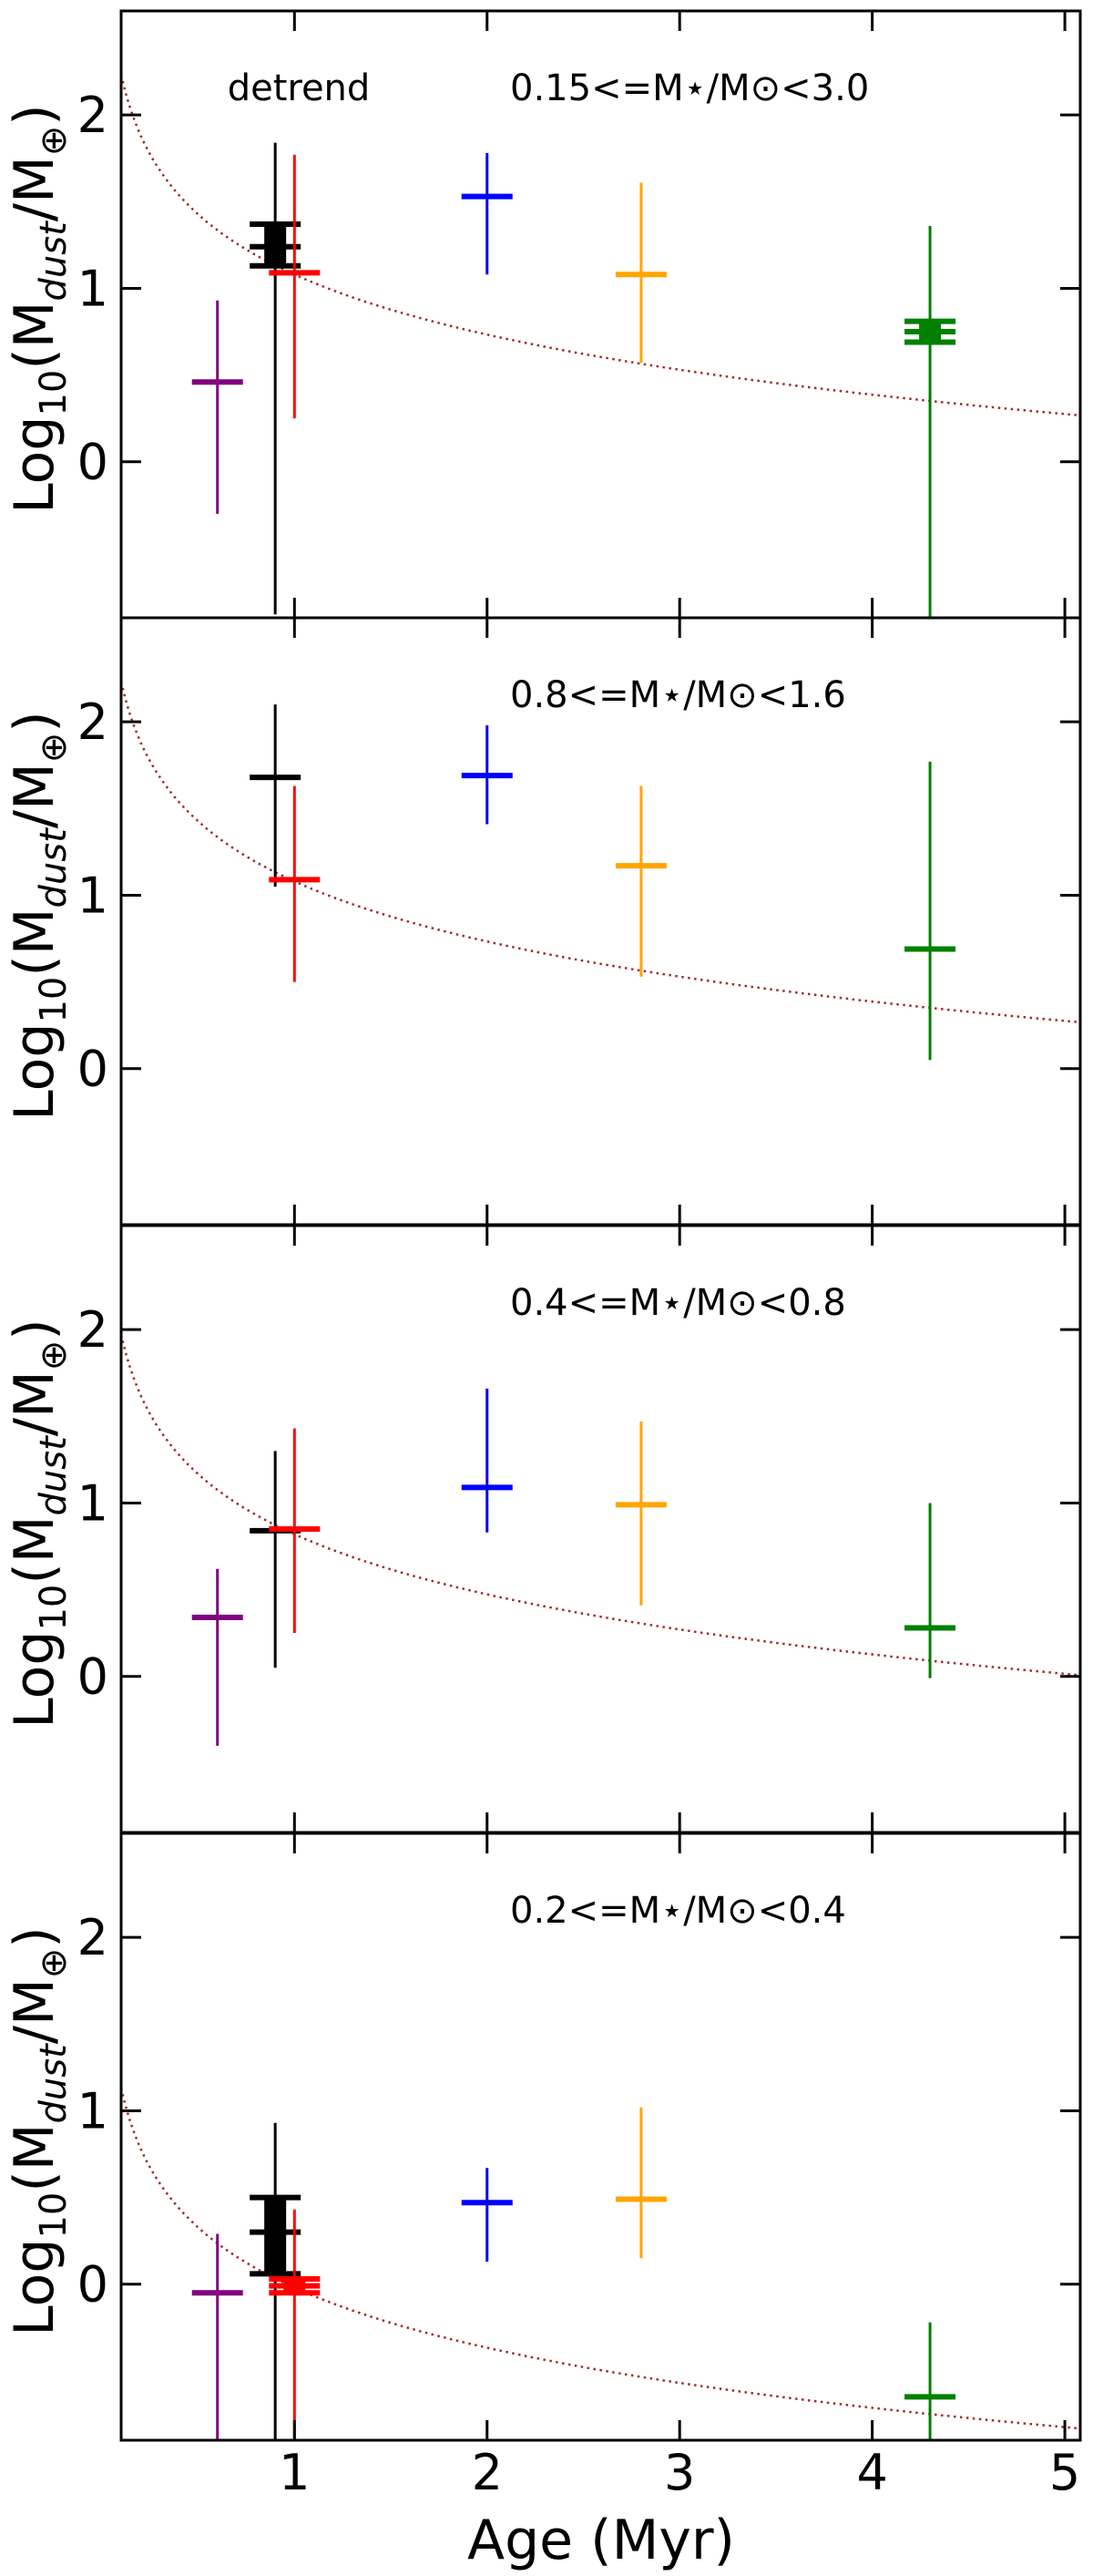  I want to click on x-tick-label: 3, so click(680, 2473).